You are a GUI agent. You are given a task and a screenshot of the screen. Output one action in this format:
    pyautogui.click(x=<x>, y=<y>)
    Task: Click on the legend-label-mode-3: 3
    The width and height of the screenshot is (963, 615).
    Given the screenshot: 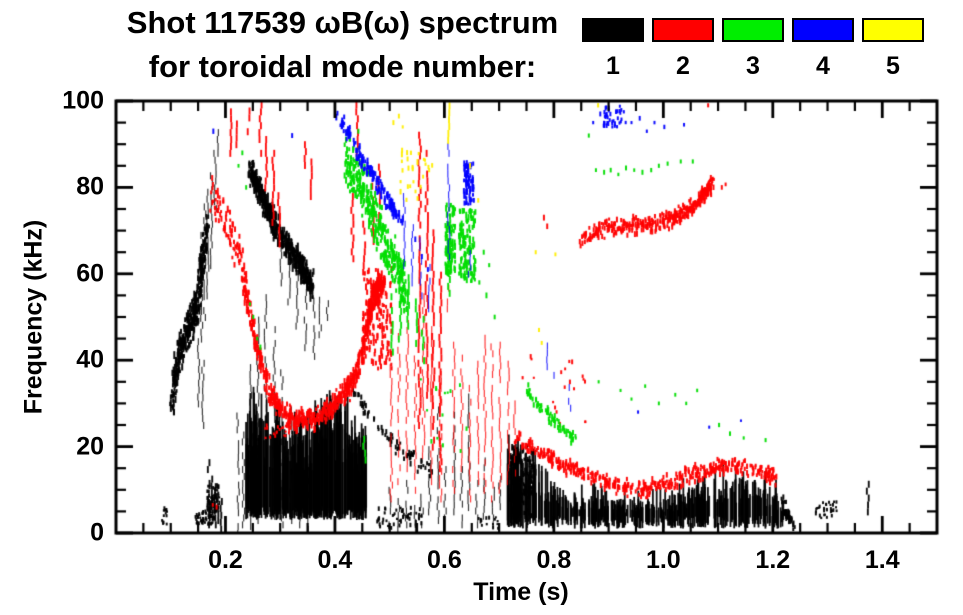 What is the action you would take?
    pyautogui.click(x=753, y=66)
    